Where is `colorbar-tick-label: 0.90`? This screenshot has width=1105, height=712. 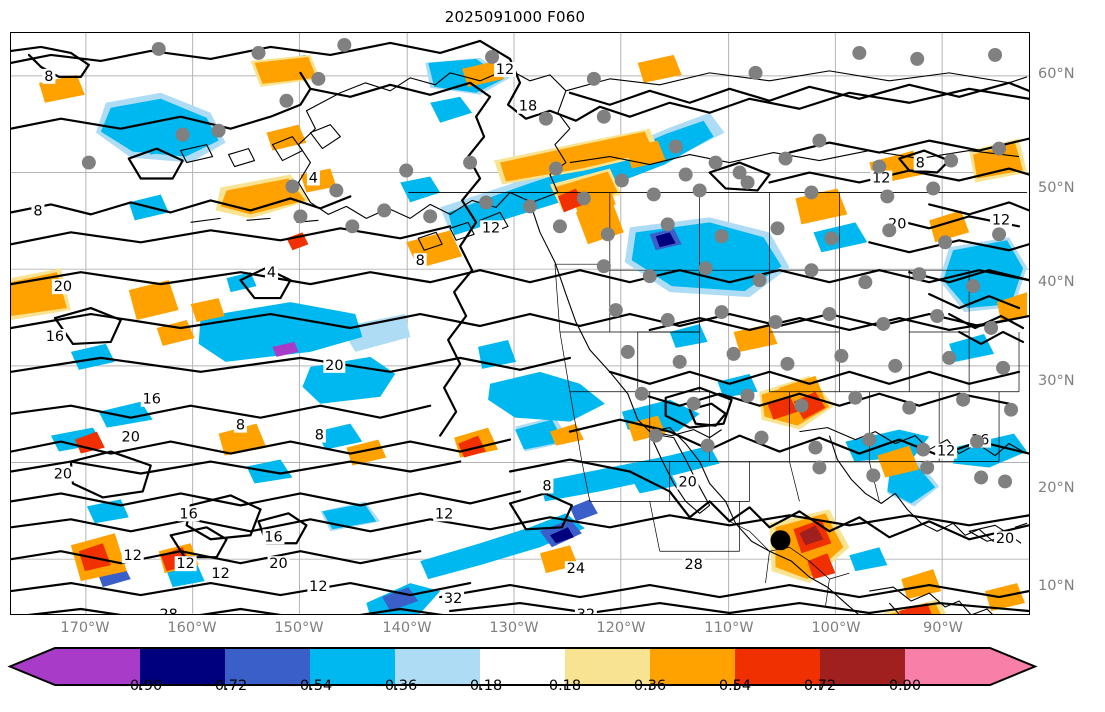 colorbar-tick-label: 0.90 is located at coordinates (905, 686).